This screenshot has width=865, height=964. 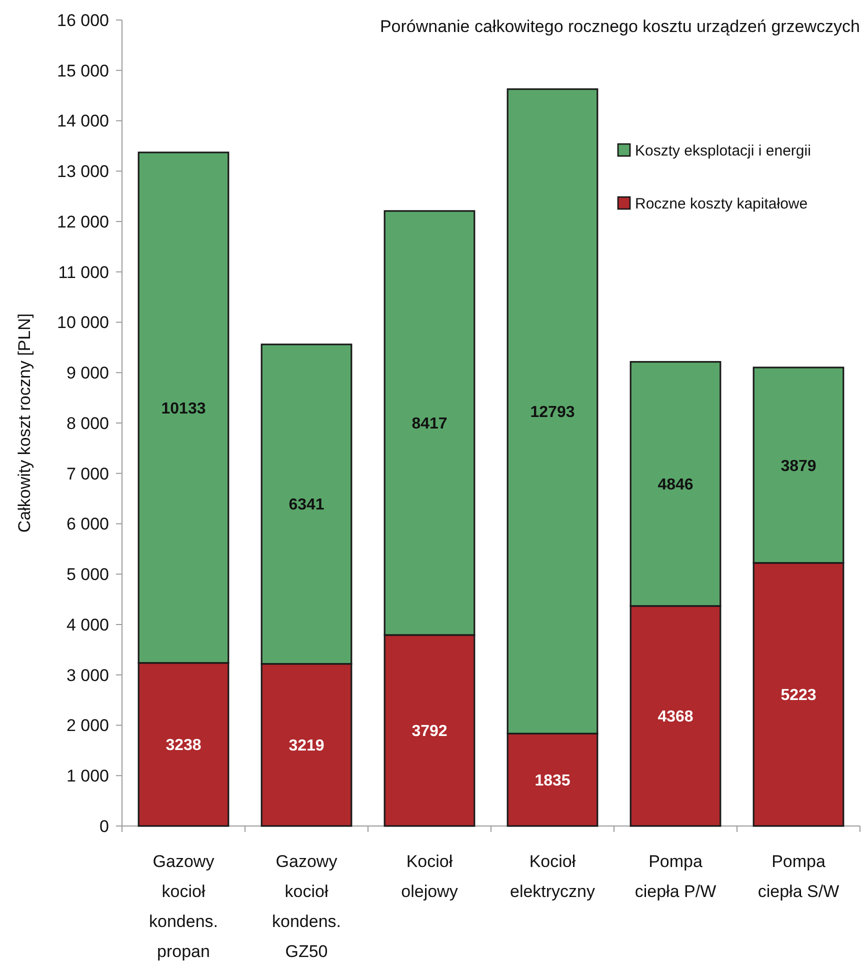 What do you see at coordinates (552, 412) in the screenshot?
I see `data-label: 12793` at bounding box center [552, 412].